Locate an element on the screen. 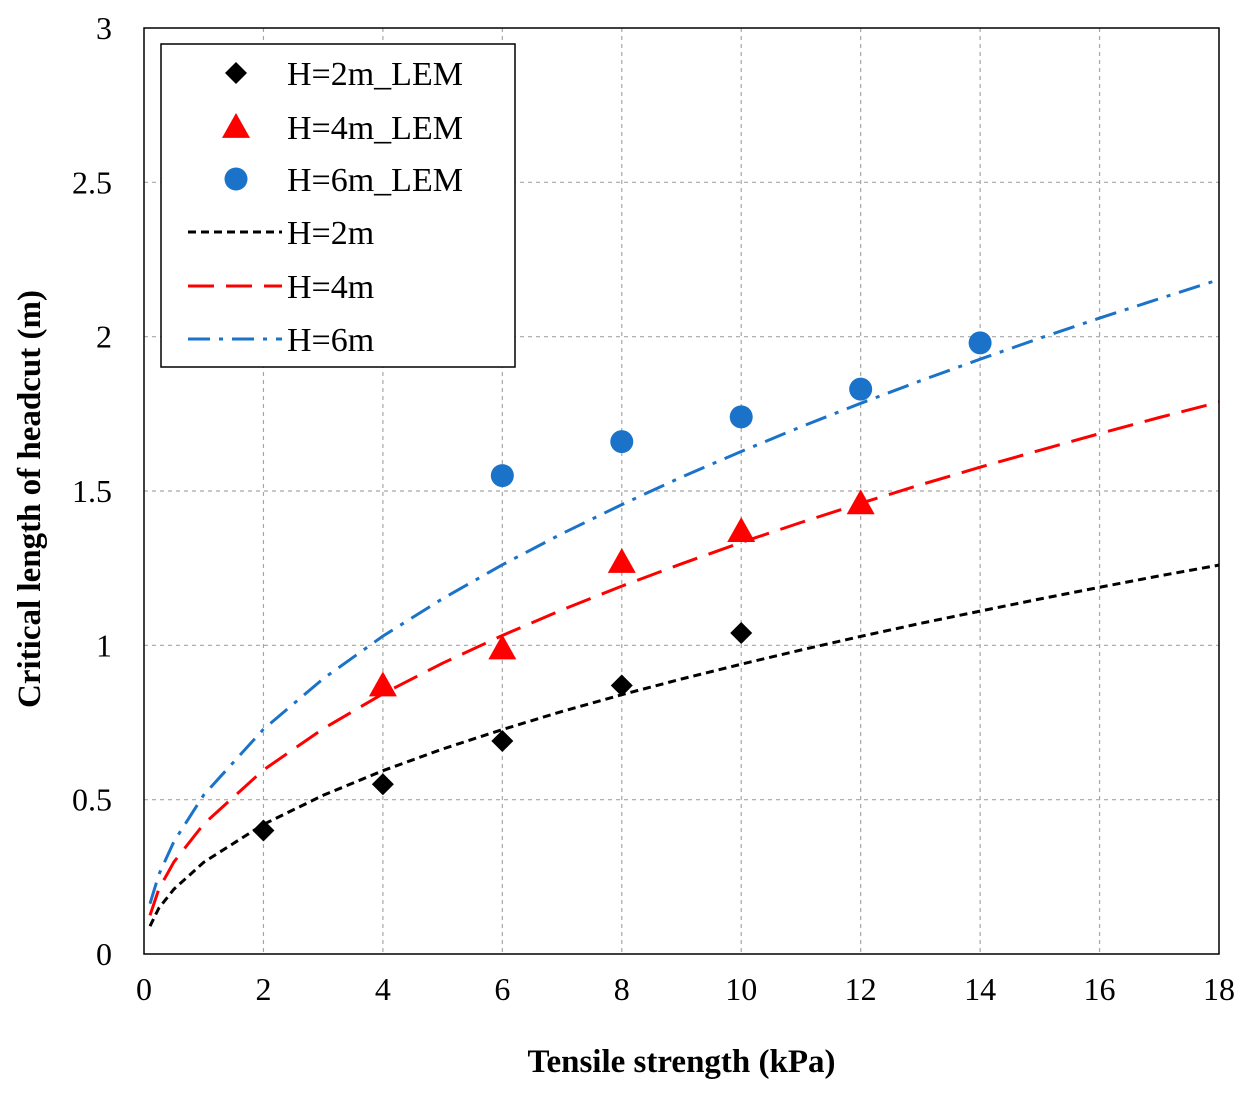 This screenshot has width=1257, height=1097. legend-label: H=4m is located at coordinates (330, 287).